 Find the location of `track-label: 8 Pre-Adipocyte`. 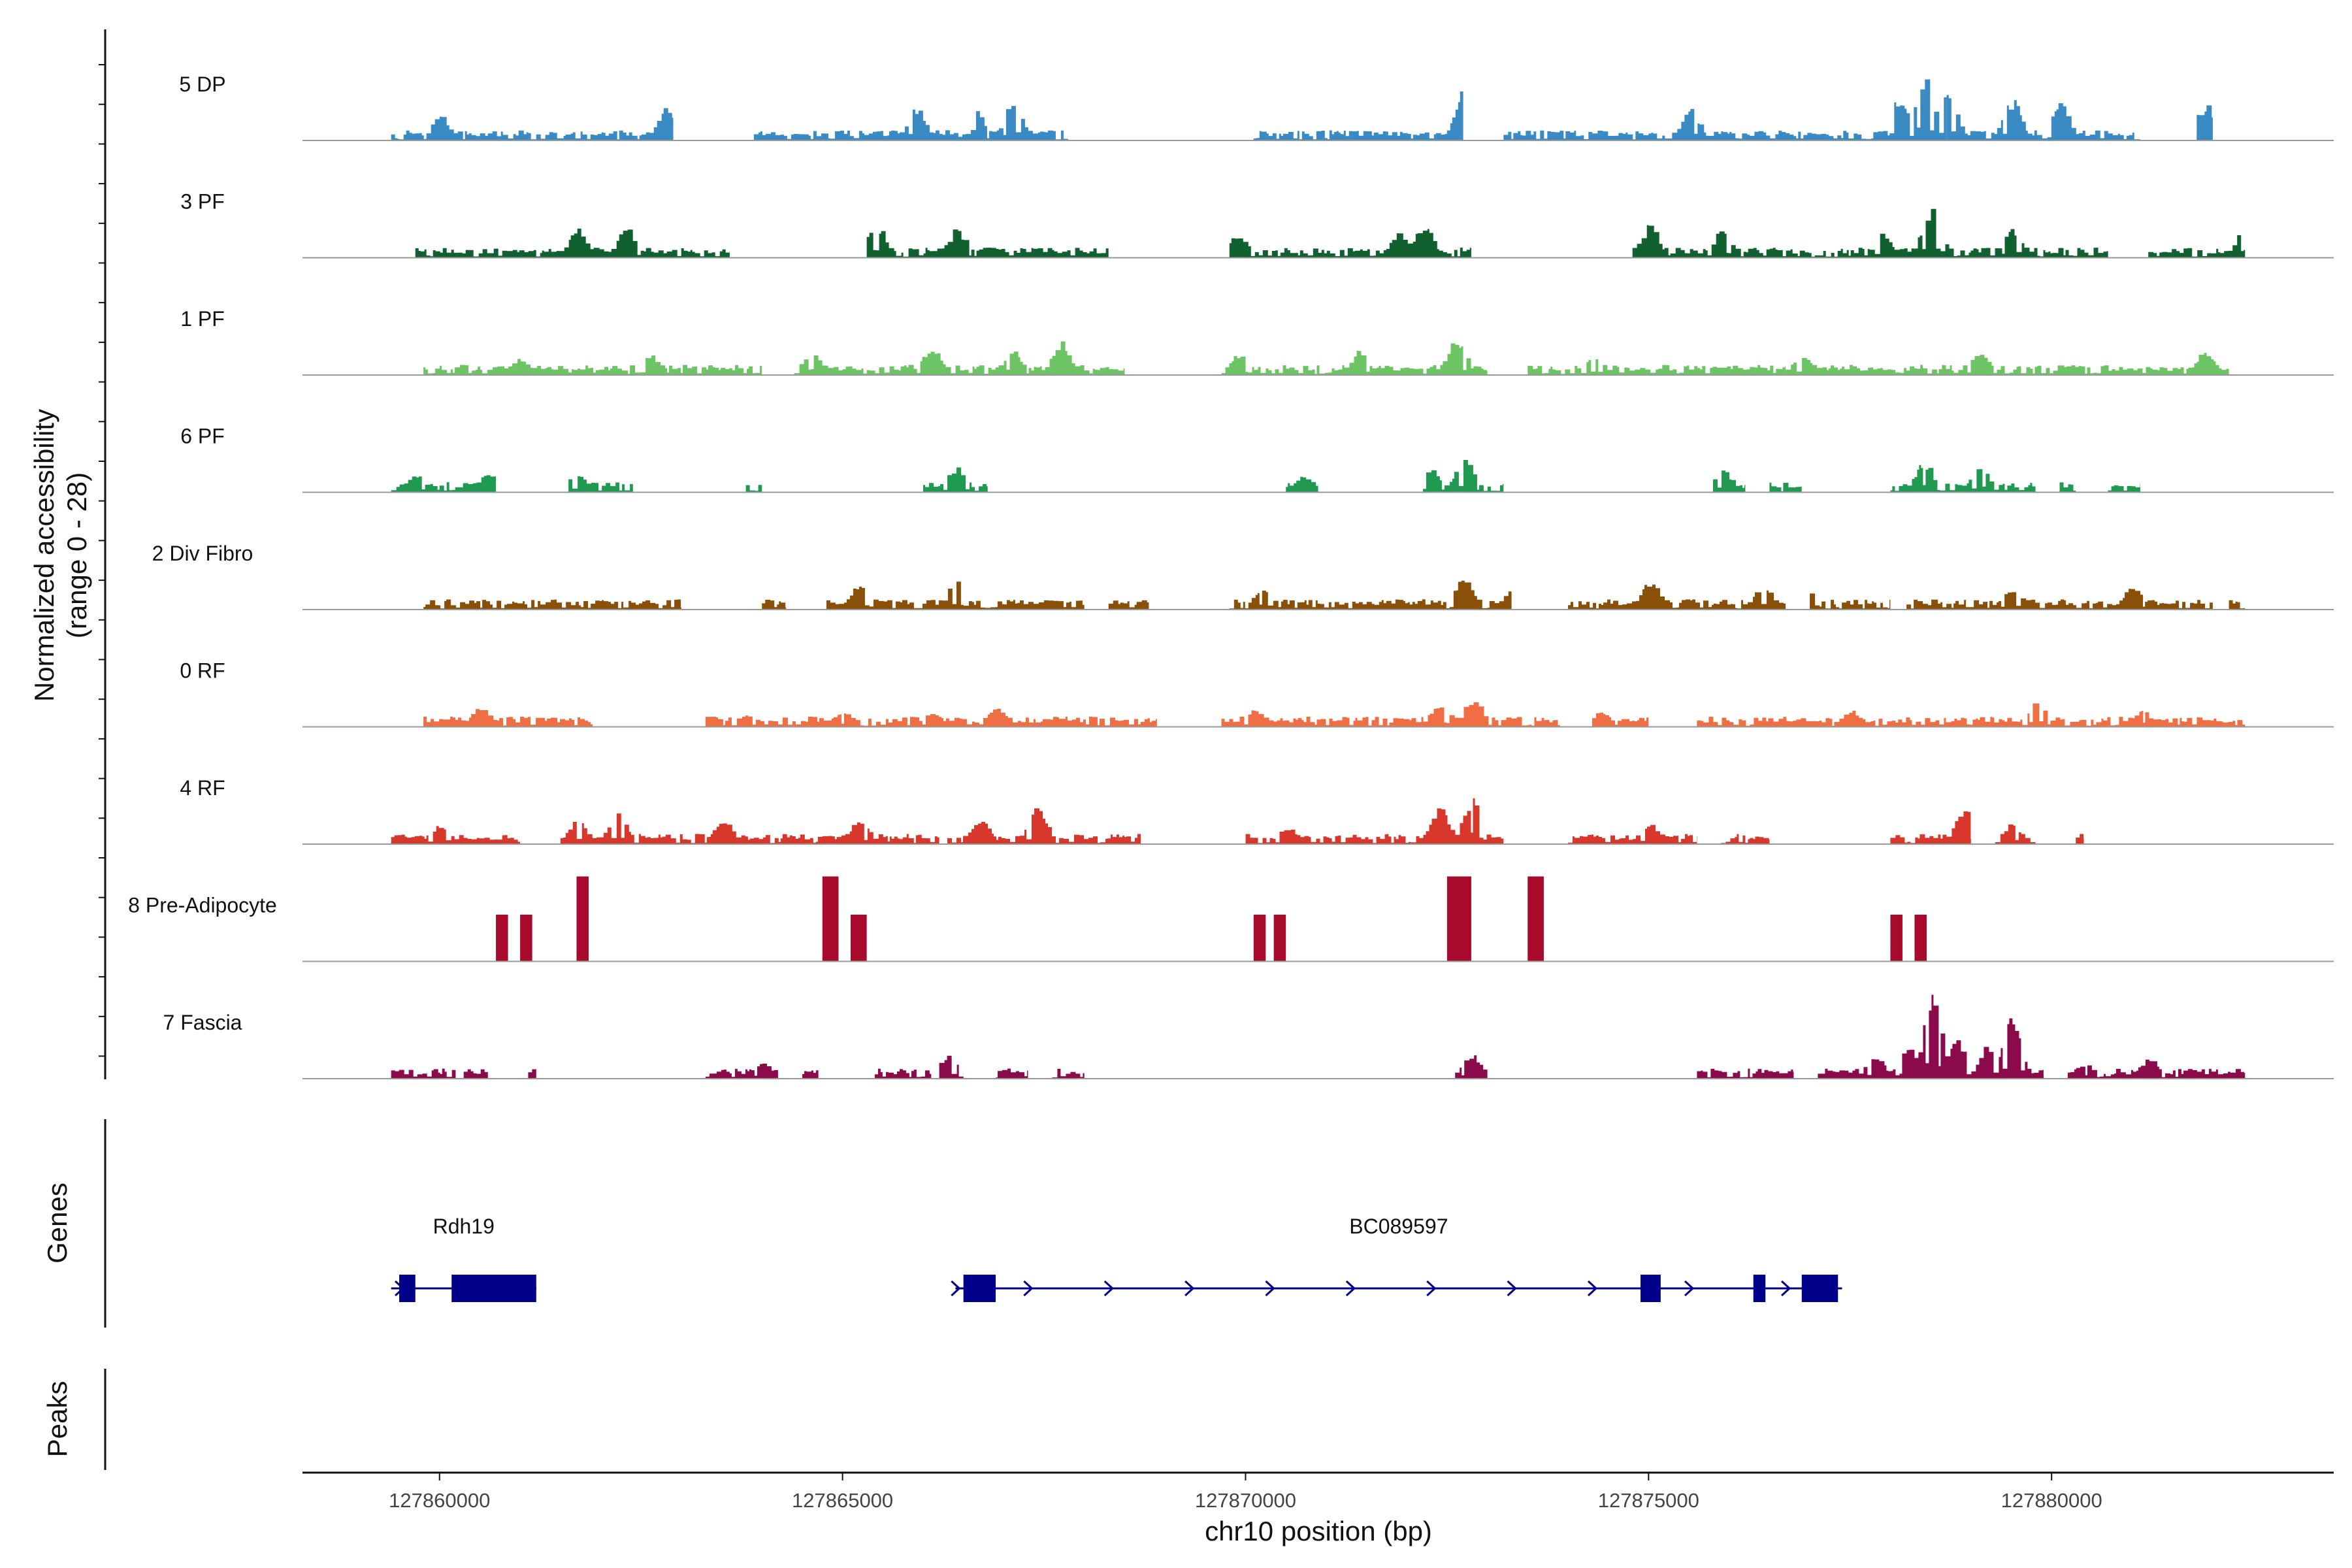

track-label: 8 Pre-Adipocyte is located at coordinates (202, 905).